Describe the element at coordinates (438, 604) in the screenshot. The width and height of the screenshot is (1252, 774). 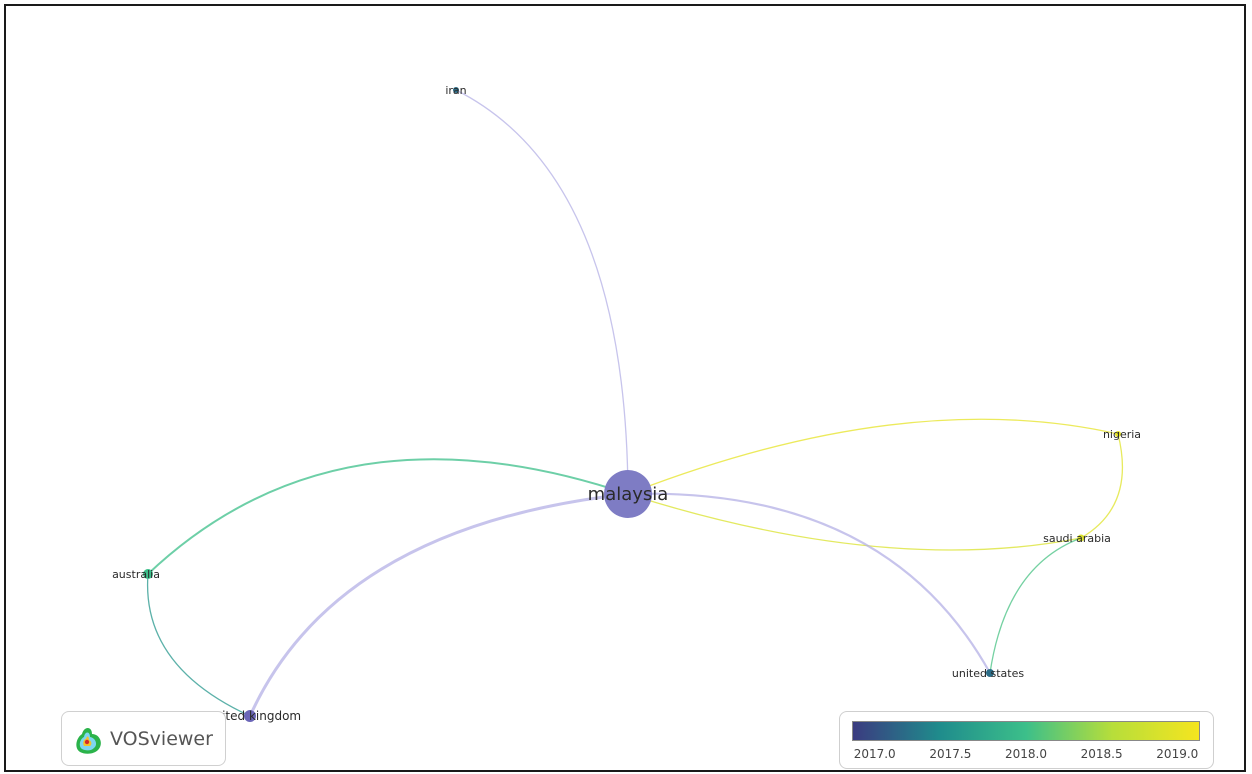
I see `link-malaysia-united_kingdom` at that location.